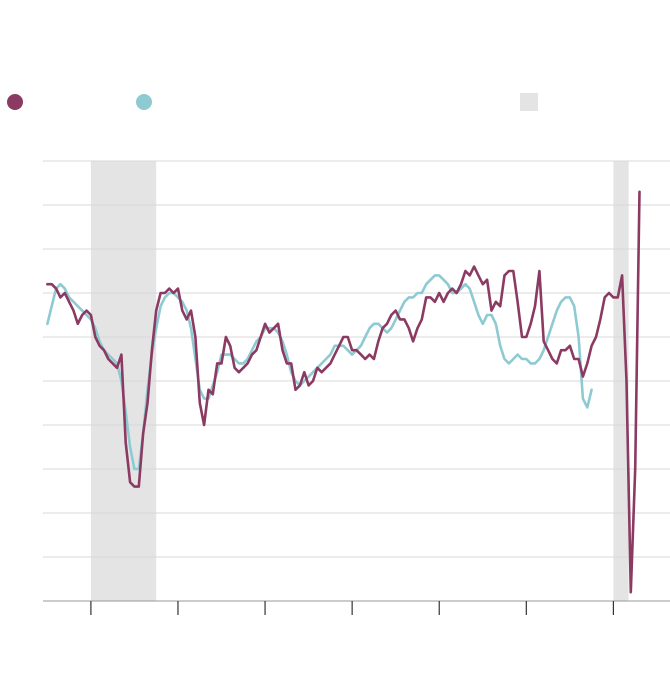 Image resolution: width=670 pixels, height=678 pixels. Describe the element at coordinates (529, 102) in the screenshot. I see `legend-swatch-shaded` at that location.